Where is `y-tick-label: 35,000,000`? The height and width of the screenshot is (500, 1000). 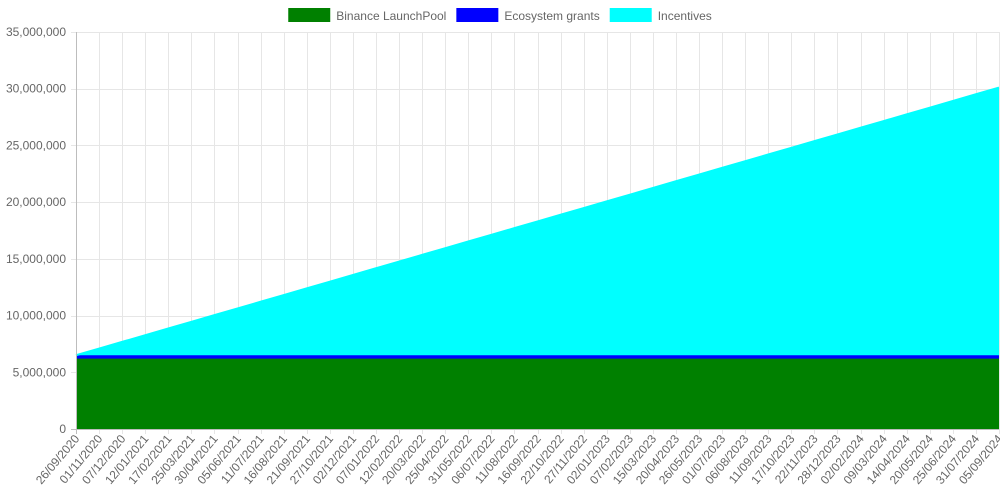
y-tick-label: 35,000,000 is located at coordinates (36, 32).